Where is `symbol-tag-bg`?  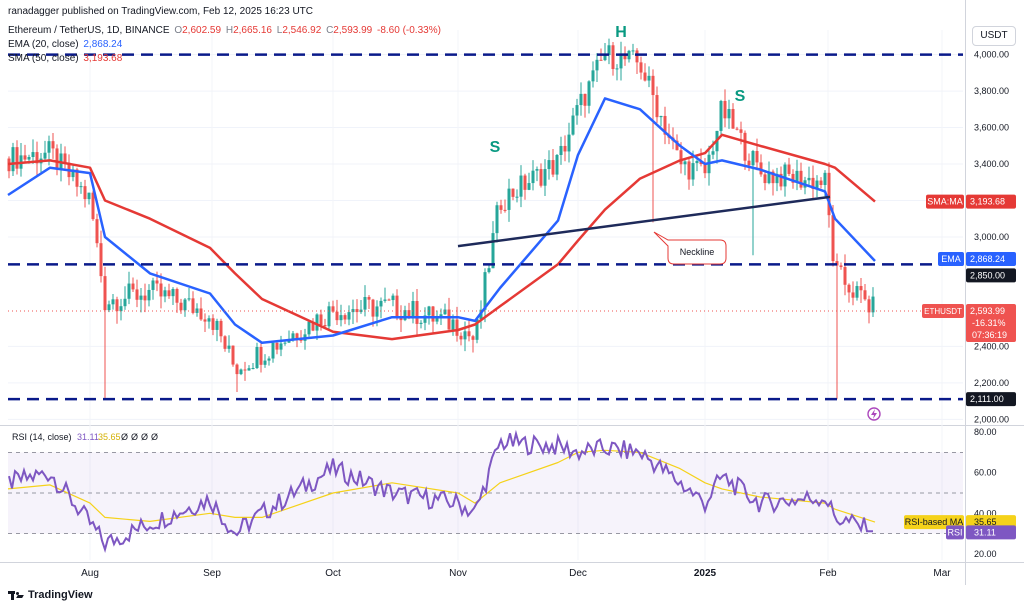 symbol-tag-bg is located at coordinates (943, 311).